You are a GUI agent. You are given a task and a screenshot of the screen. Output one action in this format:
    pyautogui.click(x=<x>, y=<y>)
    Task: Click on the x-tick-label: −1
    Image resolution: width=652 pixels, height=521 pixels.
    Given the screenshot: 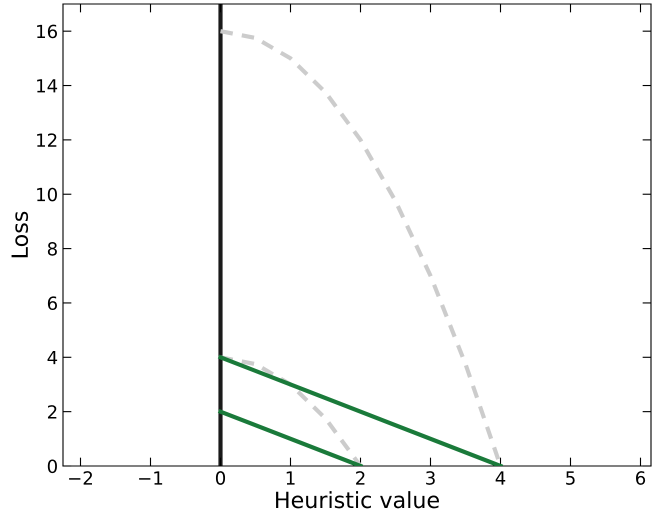 What is the action you would take?
    pyautogui.click(x=150, y=478)
    